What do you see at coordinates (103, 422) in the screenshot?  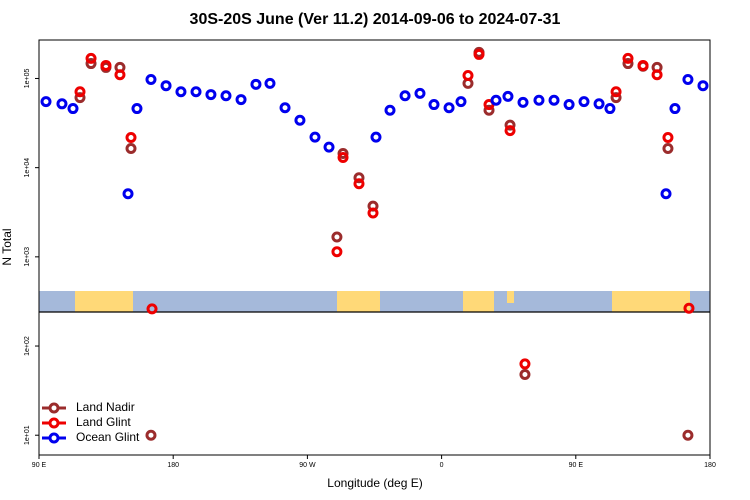 I see `legend-label: Land Glint` at bounding box center [103, 422].